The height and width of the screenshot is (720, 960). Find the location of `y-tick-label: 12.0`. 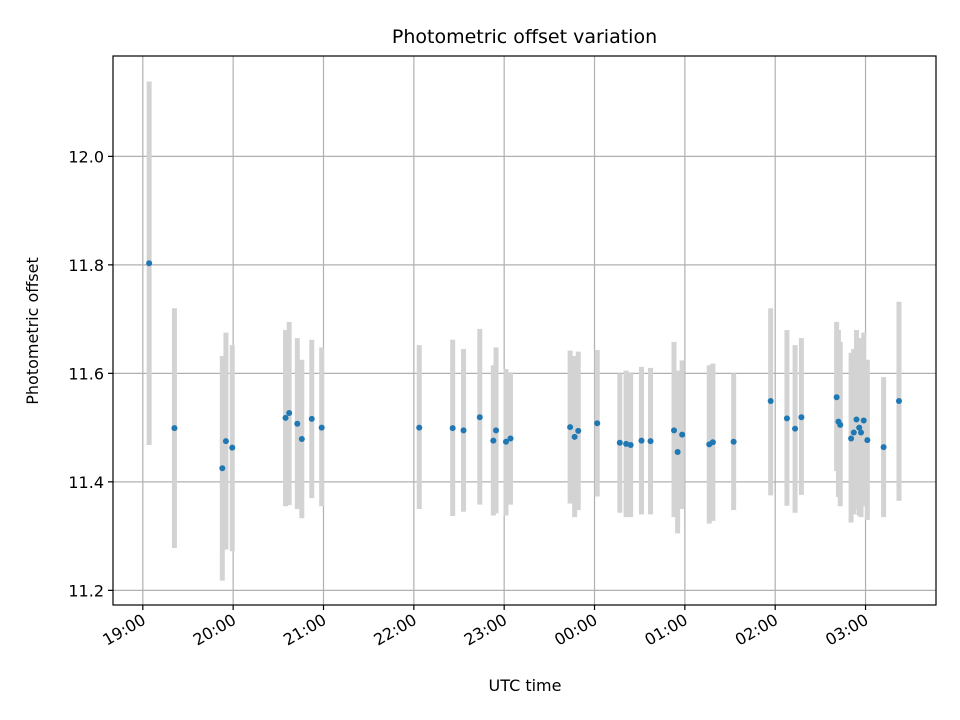

y-tick-label: 12.0 is located at coordinates (86, 156).